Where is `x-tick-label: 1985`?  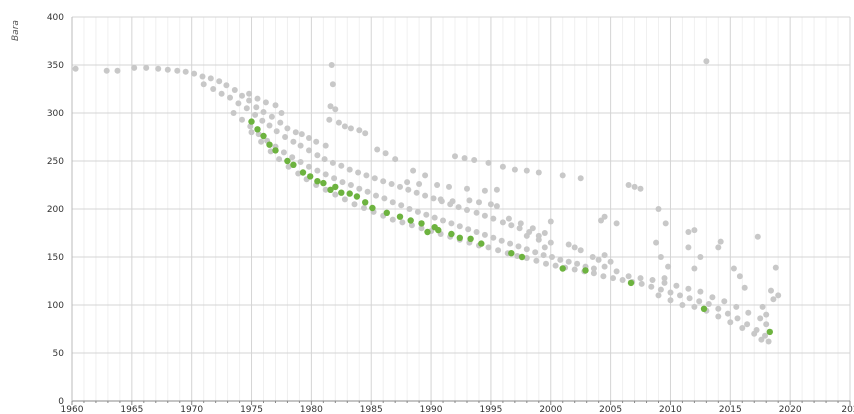 x-tick-label: 1985 is located at coordinates (371, 409).